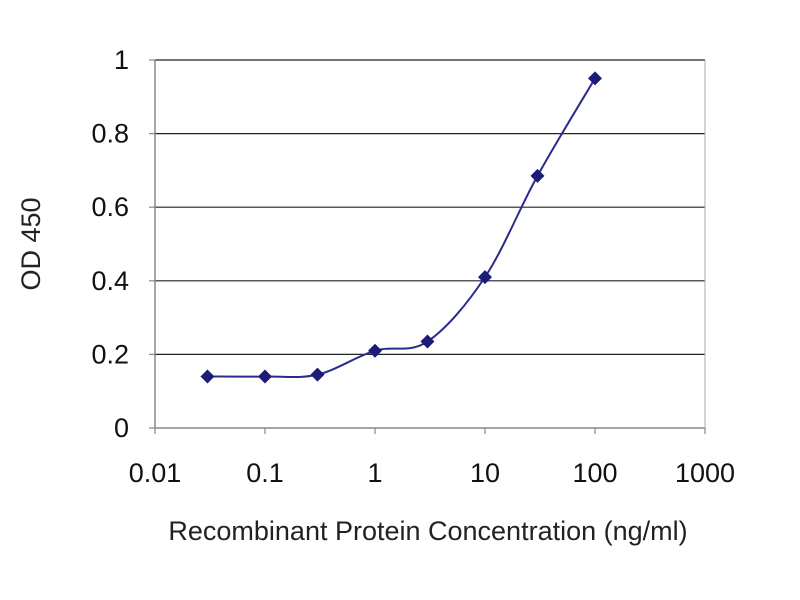 This screenshot has width=800, height=600. What do you see at coordinates (121, 60) in the screenshot?
I see `y-tick-label: 1` at bounding box center [121, 60].